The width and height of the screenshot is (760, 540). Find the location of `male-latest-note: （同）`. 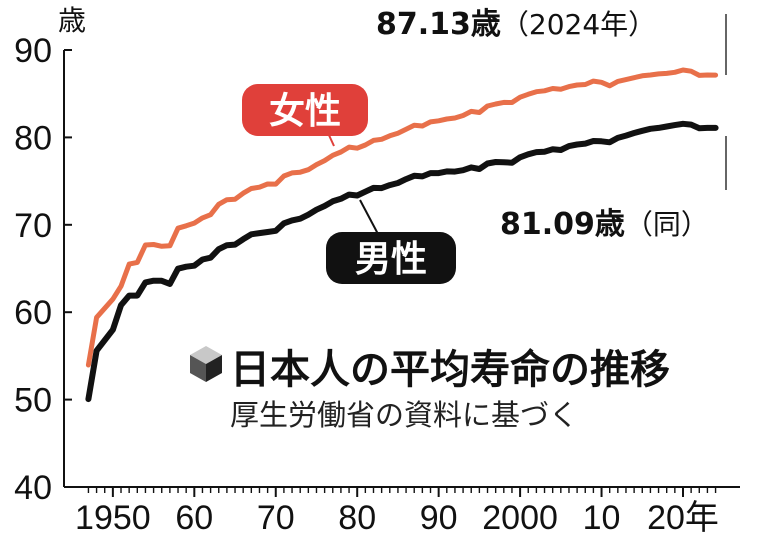

male-latest-note: （同） is located at coordinates (667, 224).